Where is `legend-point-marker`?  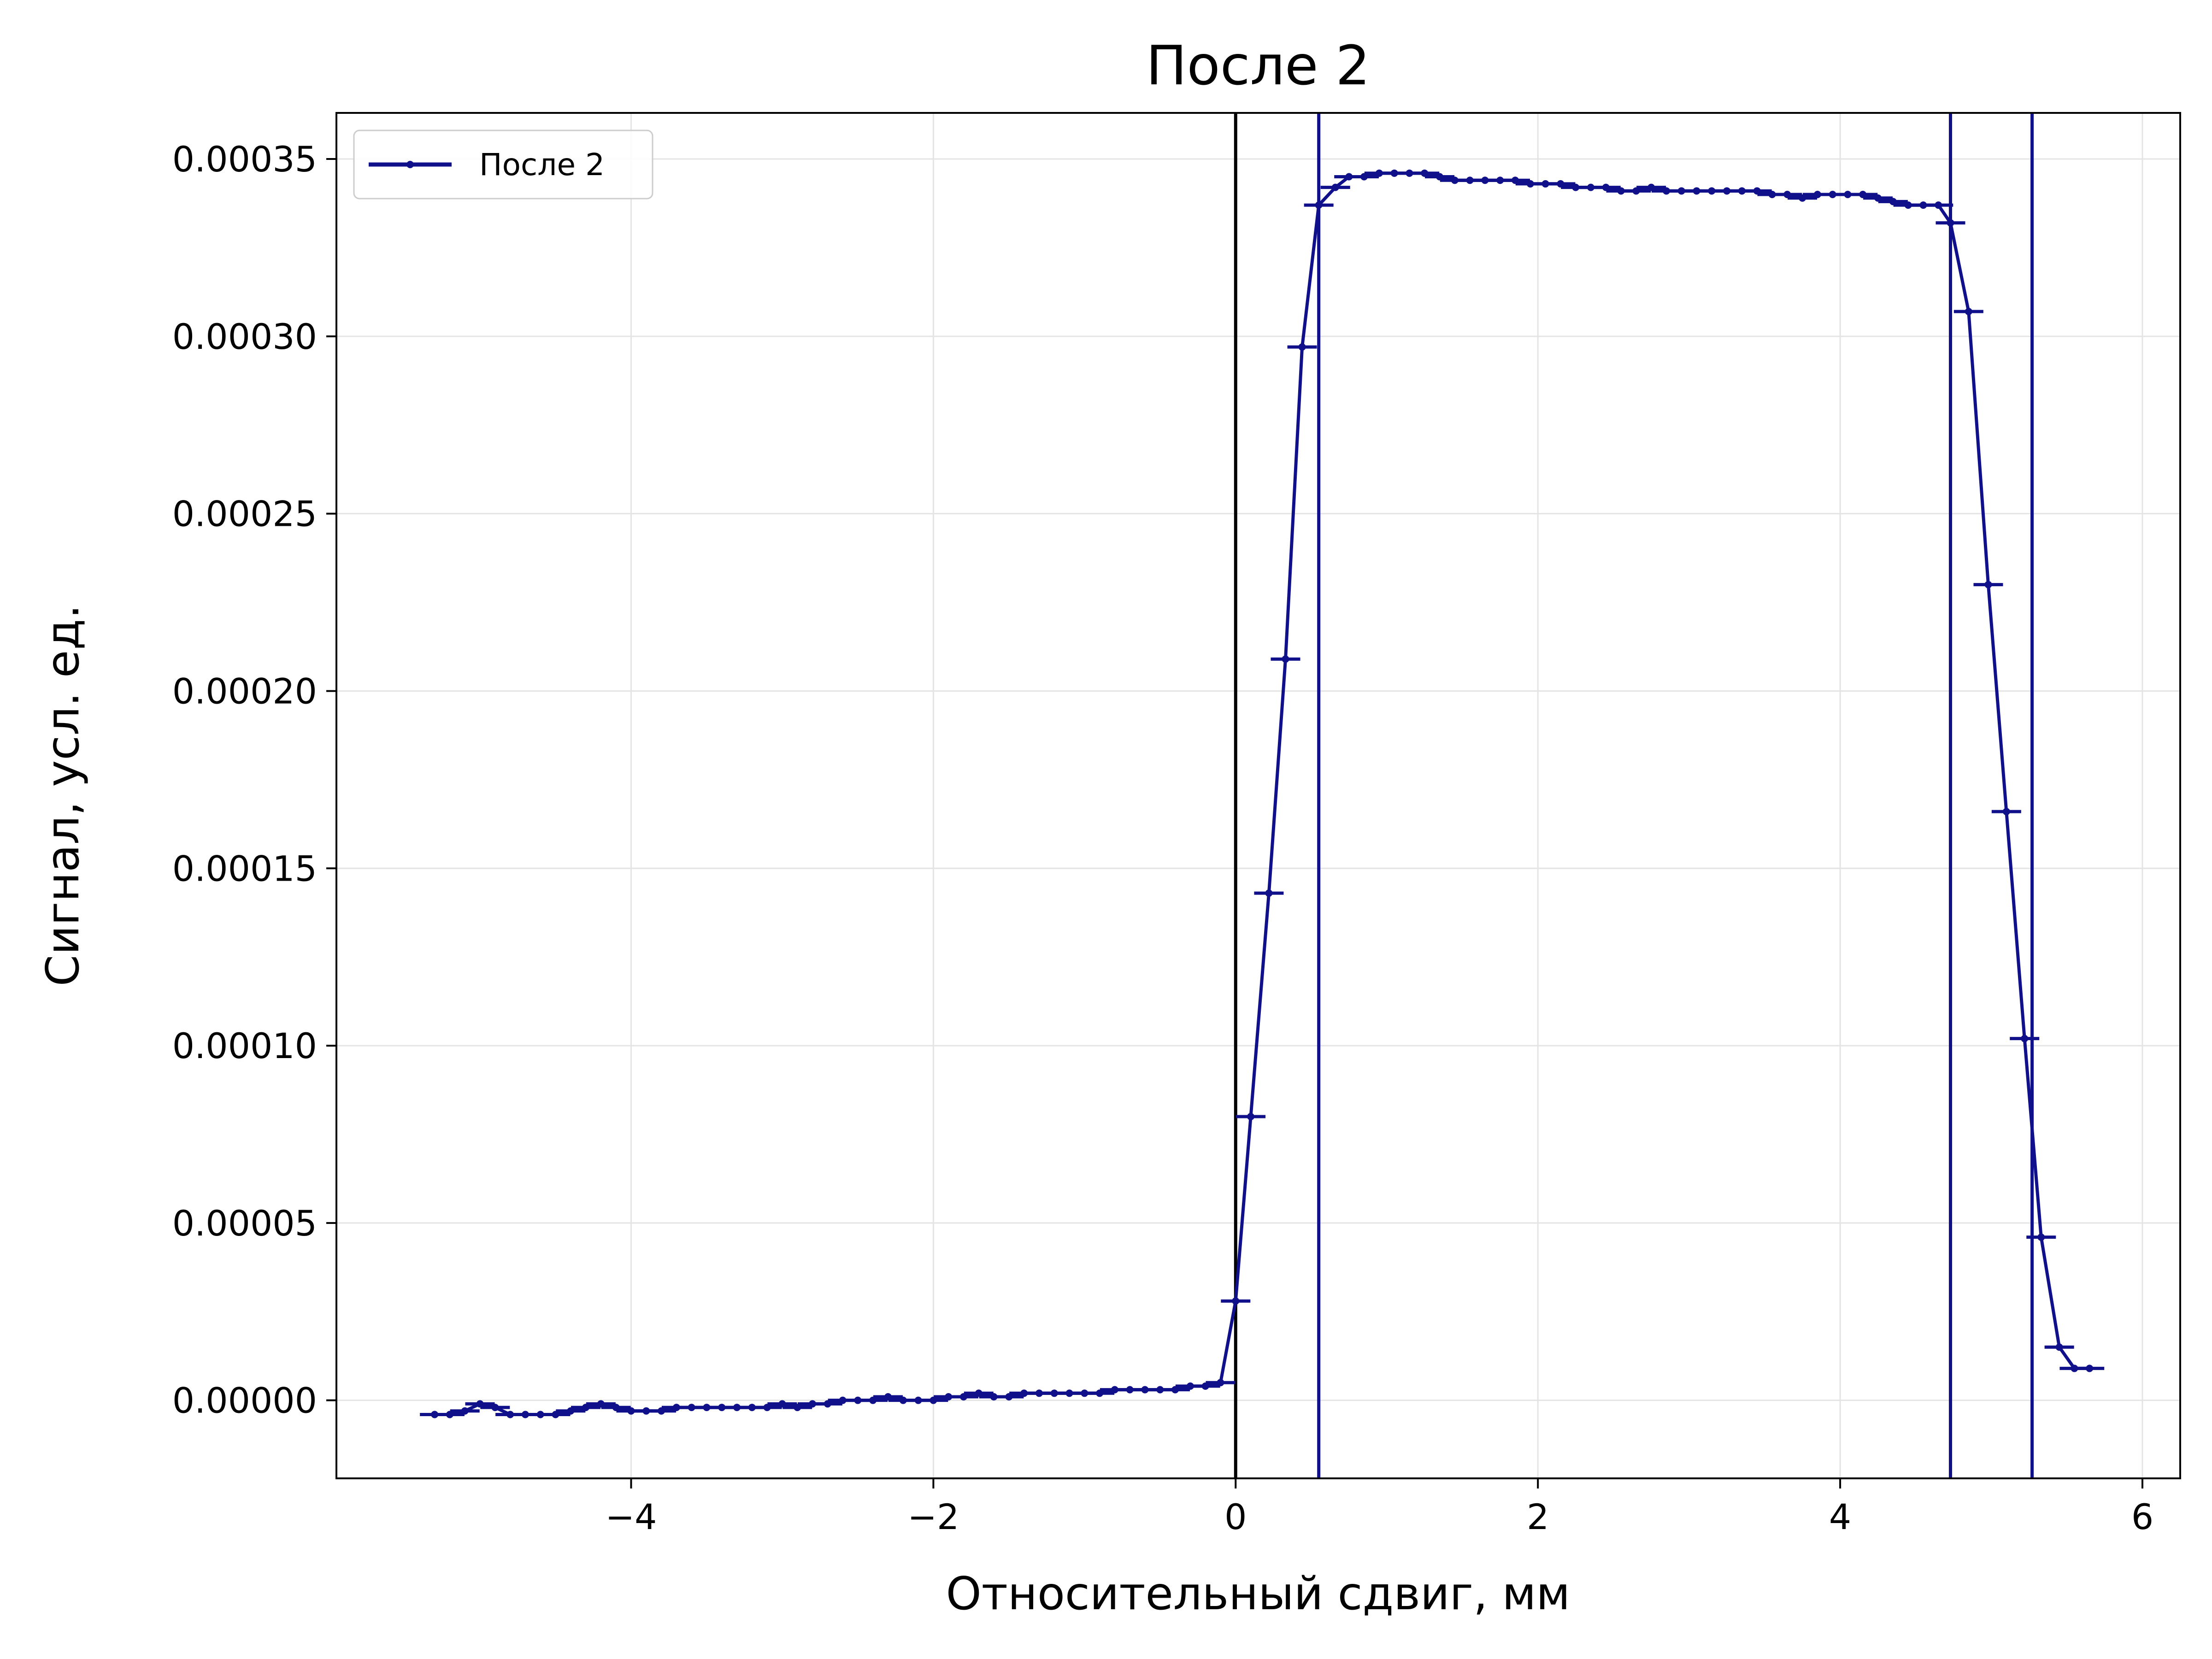
legend-point-marker is located at coordinates (410, 164).